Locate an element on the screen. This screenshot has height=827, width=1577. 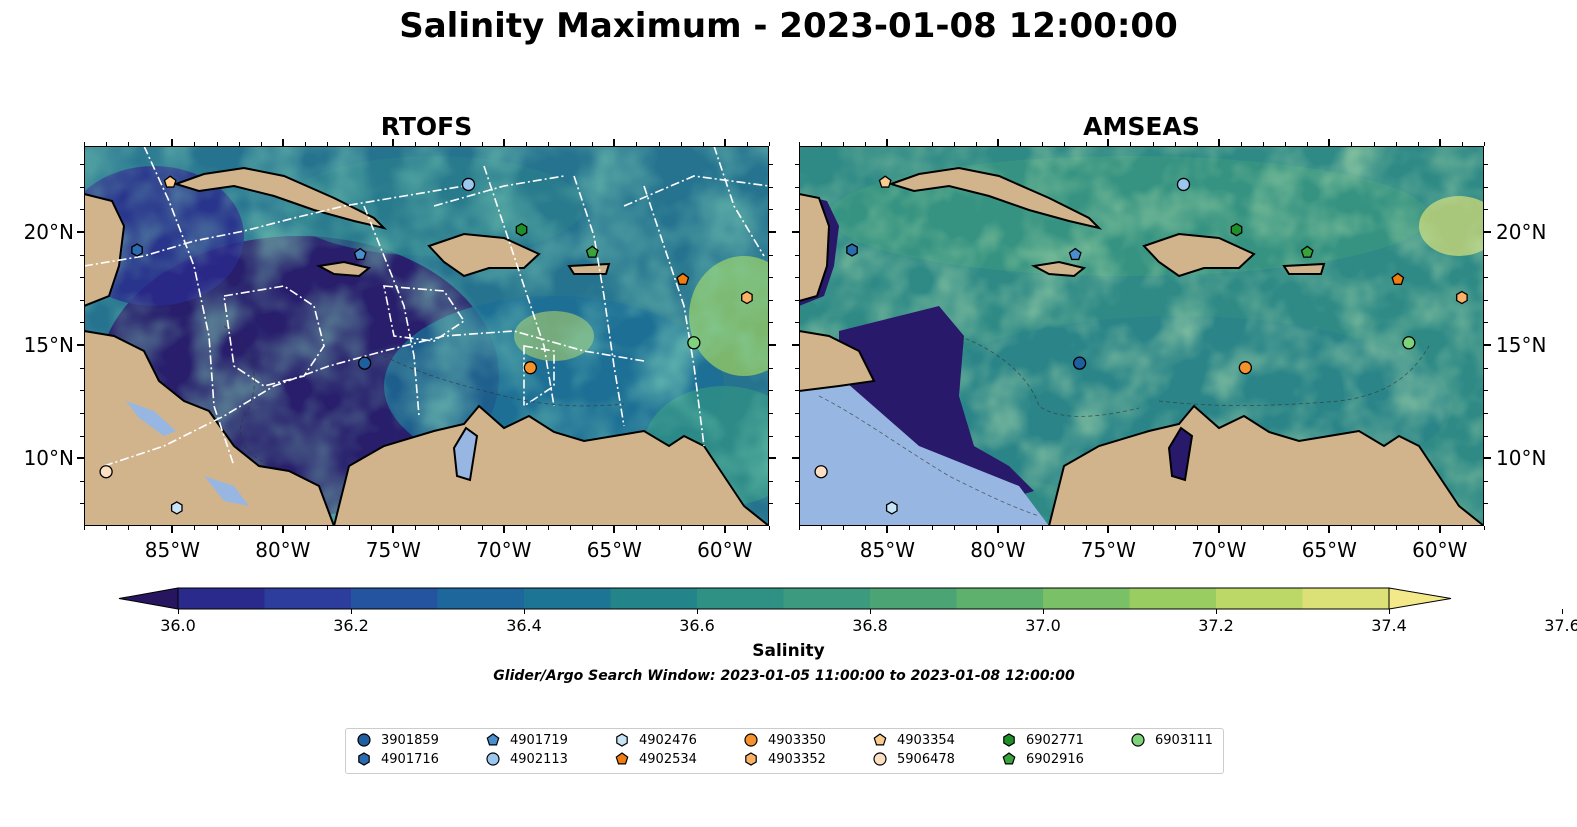
legend-label: 5906478 is located at coordinates (926, 759).